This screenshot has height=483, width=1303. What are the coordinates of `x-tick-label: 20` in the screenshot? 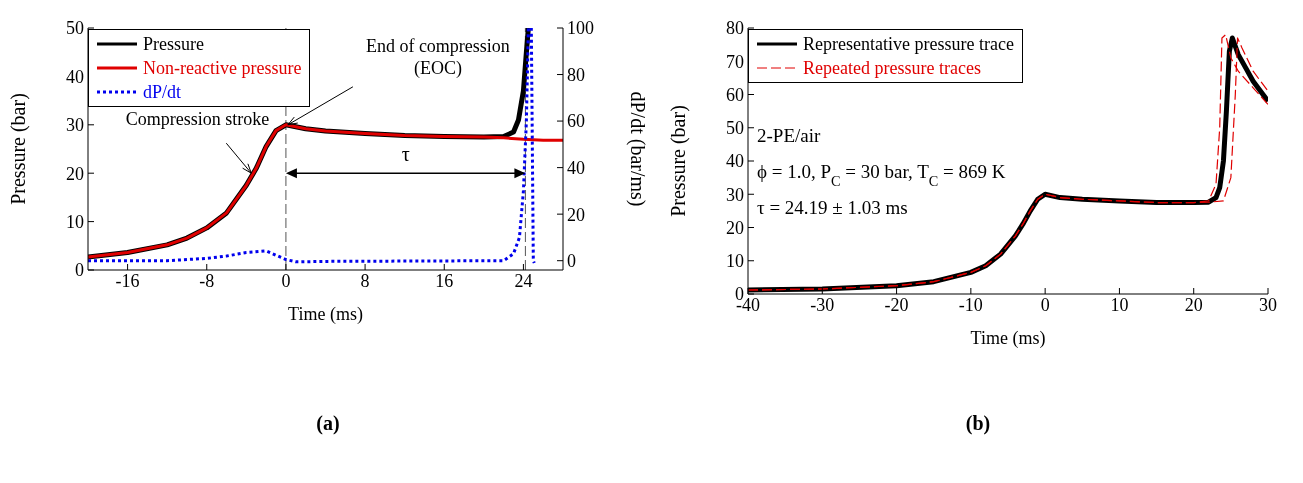 It's located at (1193, 304).